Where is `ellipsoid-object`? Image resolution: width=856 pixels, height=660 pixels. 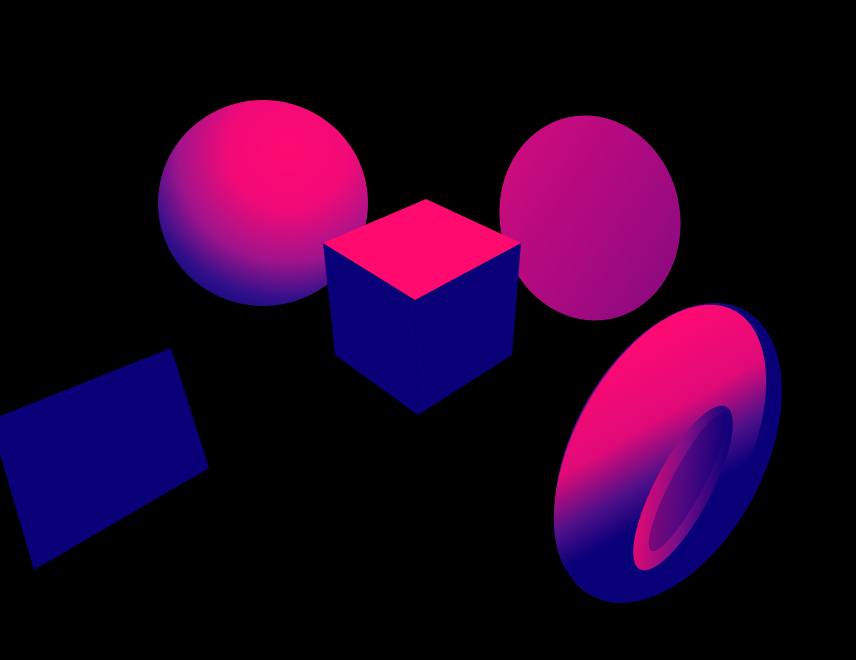 ellipsoid-object is located at coordinates (590, 218).